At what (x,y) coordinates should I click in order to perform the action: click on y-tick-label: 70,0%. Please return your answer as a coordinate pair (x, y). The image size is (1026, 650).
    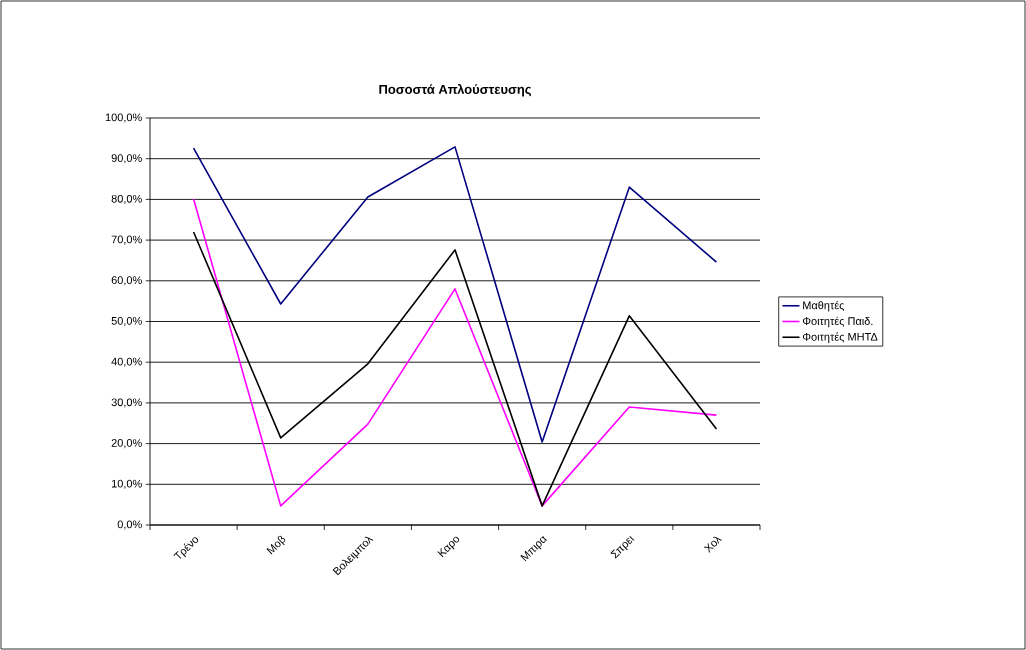
    Looking at the image, I should click on (126, 240).